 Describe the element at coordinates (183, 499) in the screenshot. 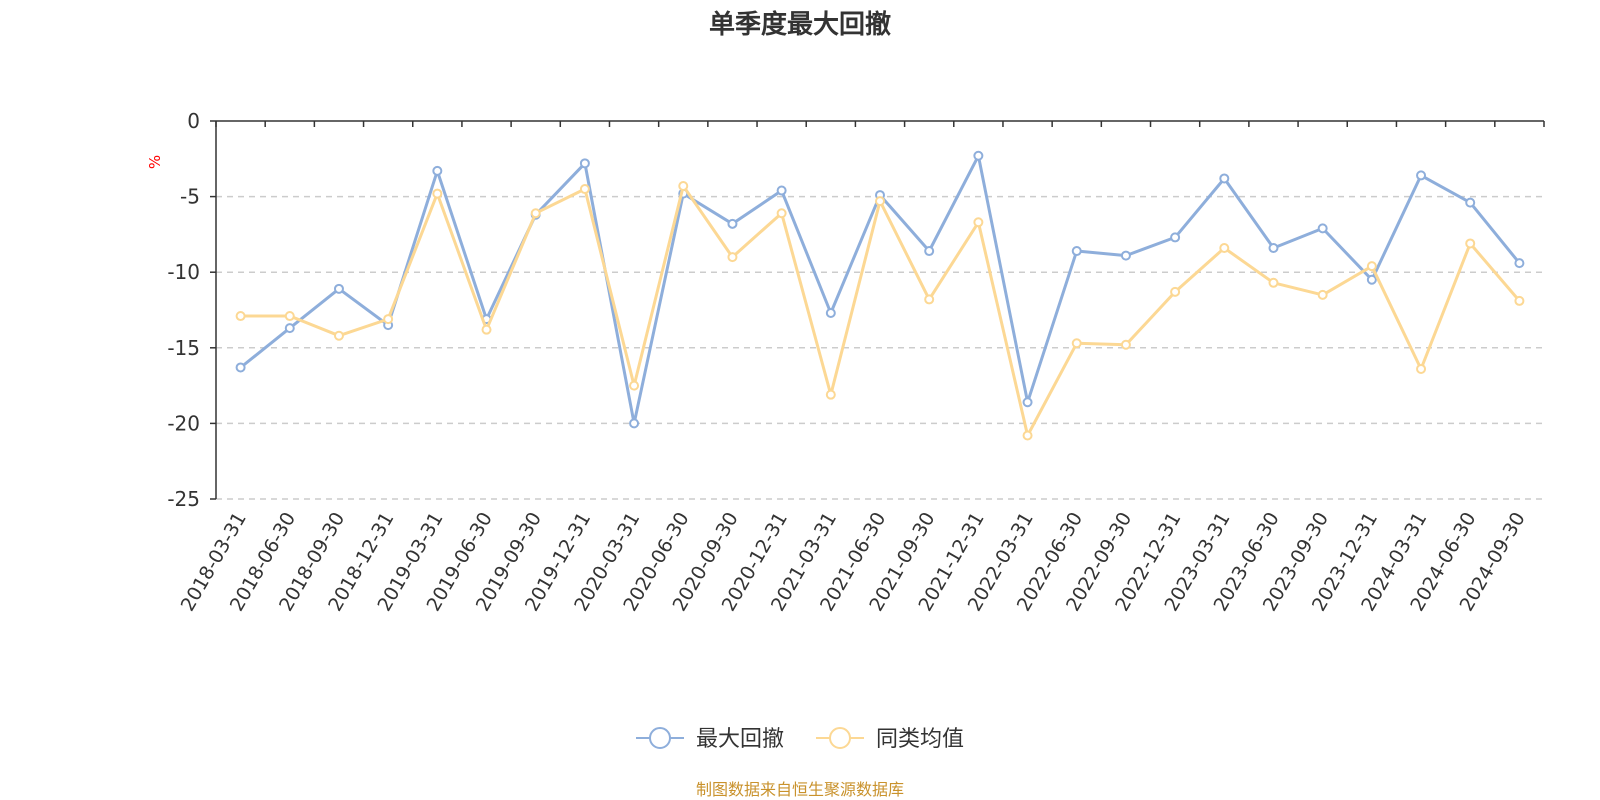

I see `y-tick-label: -25` at that location.